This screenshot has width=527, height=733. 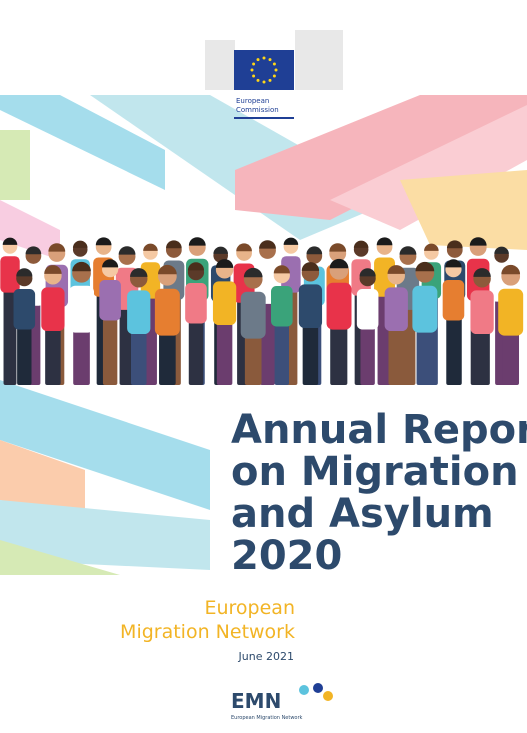 I want to click on logo-text: Commission, so click(x=257, y=110).